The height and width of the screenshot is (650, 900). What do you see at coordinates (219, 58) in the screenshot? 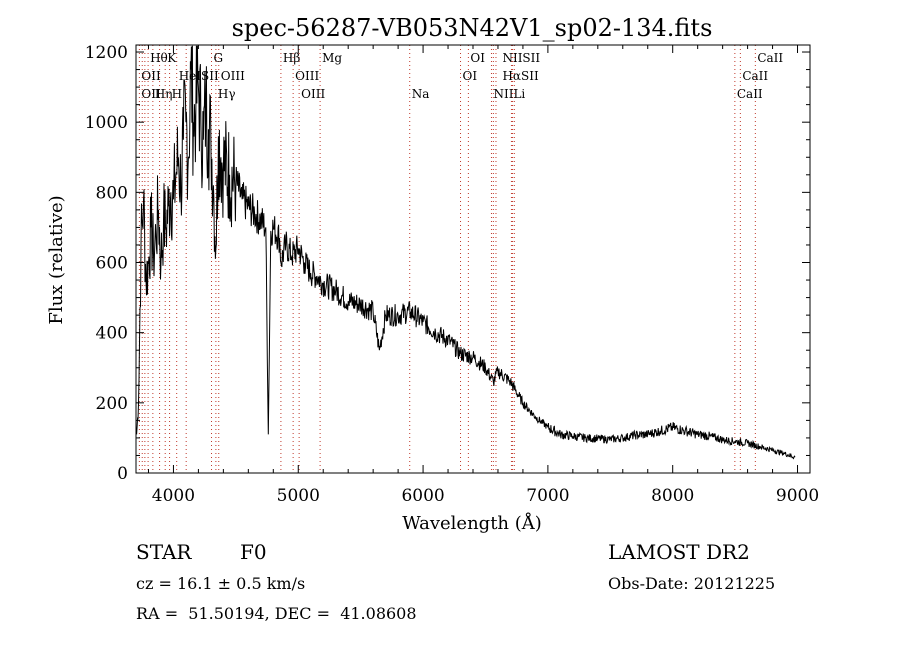
I see `marker-label-2: G` at bounding box center [219, 58].